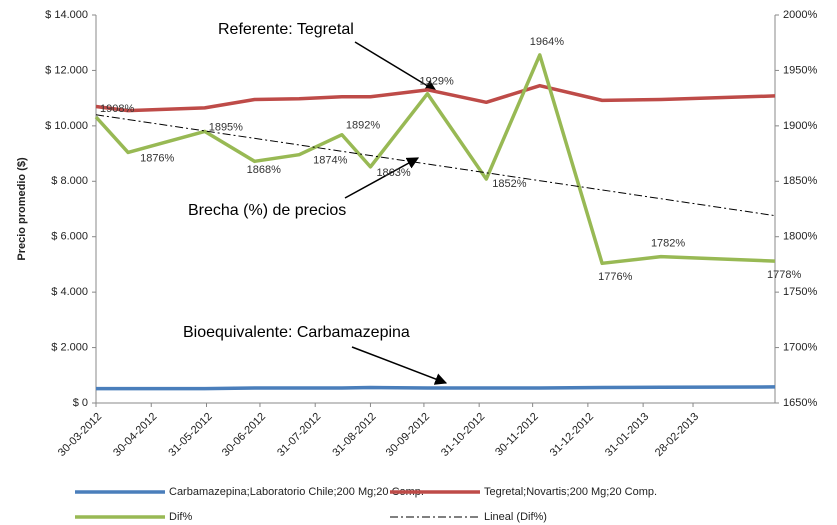 The image size is (837, 525). I want to click on x-tick-label: 31-01-2013, so click(627, 435).